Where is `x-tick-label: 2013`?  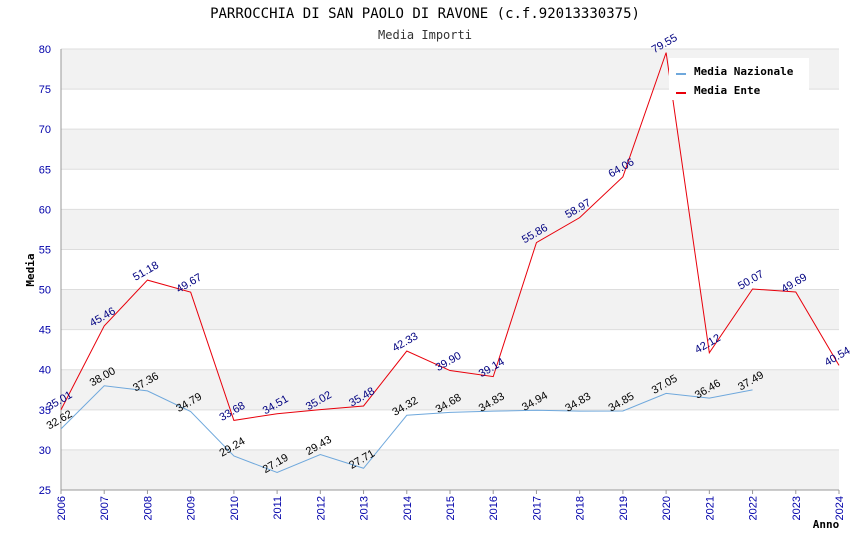 x-tick-label: 2013 is located at coordinates (365, 508).